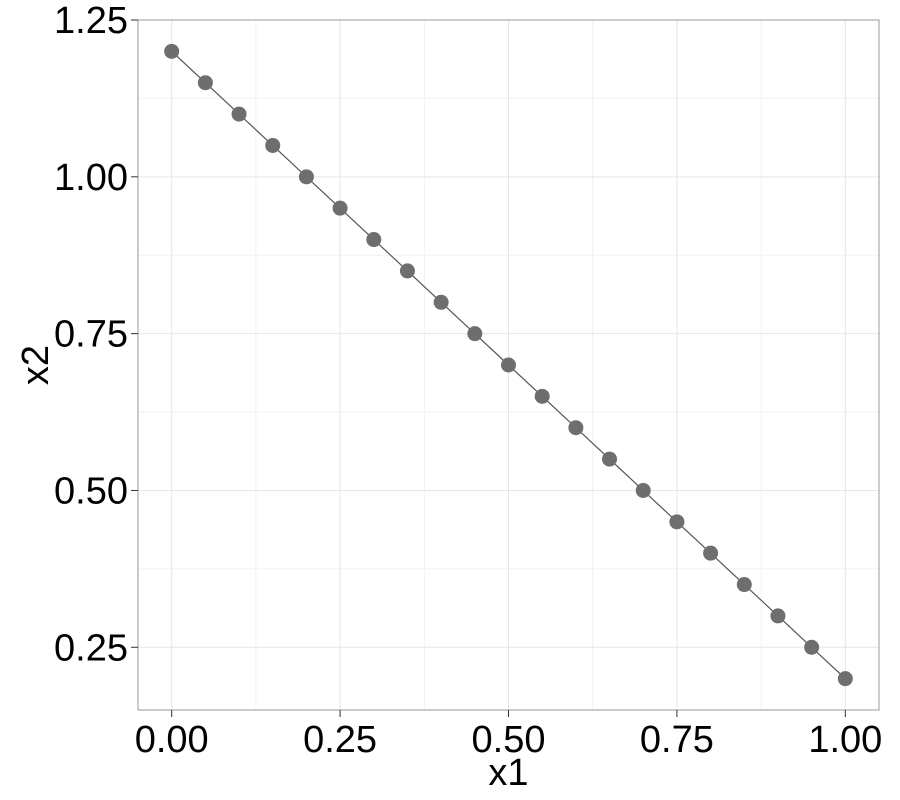  Describe the element at coordinates (91, 491) in the screenshot. I see `y-tick-label: 0.50` at that location.